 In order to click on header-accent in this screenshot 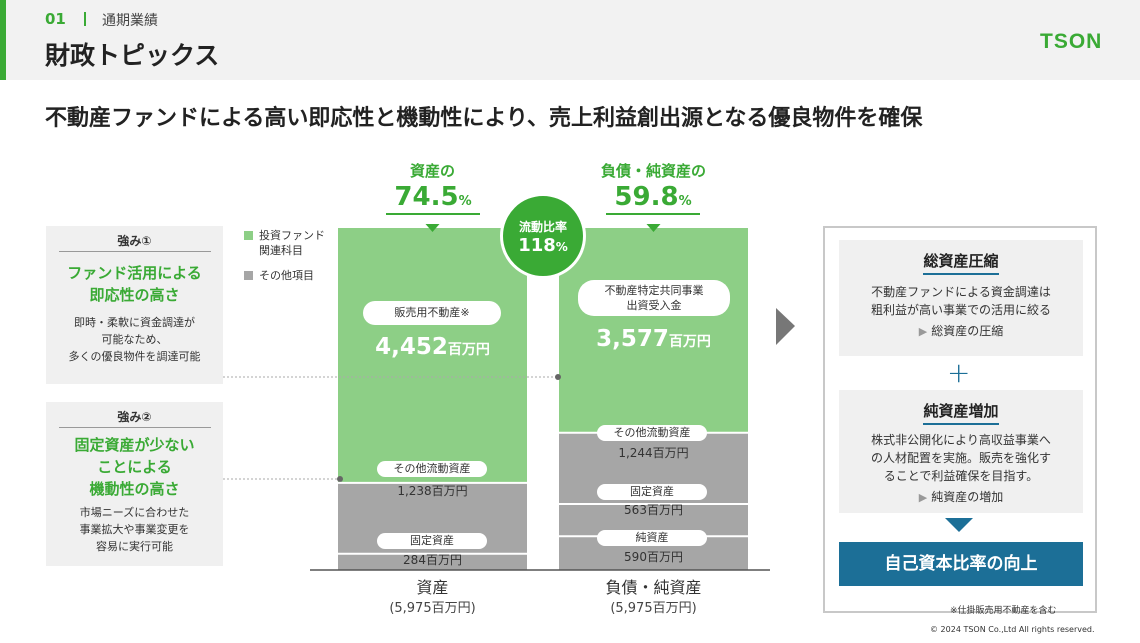, I will do `click(3, 40)`.